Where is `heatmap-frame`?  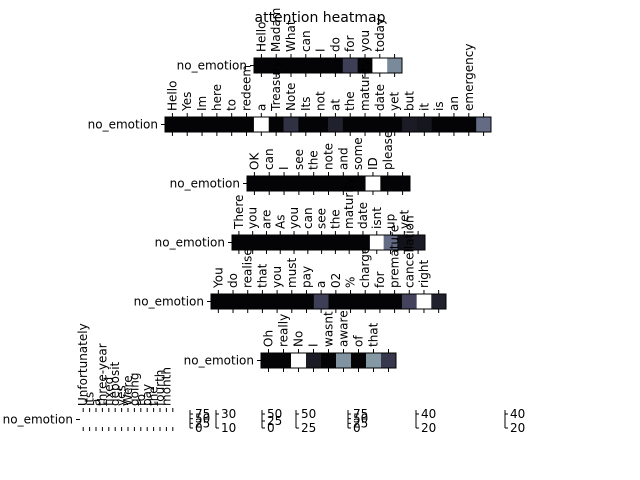
heatmap-frame is located at coordinates (328, 301).